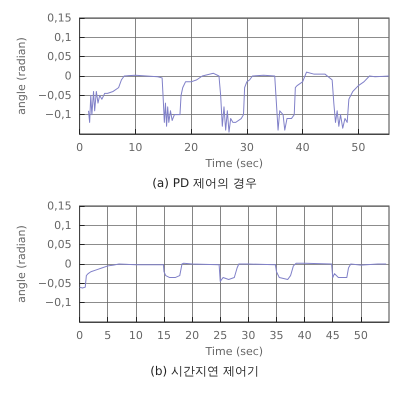 This screenshot has width=409, height=393. What do you see at coordinates (333, 335) in the screenshot?
I see `x-tick-label: 45` at bounding box center [333, 335].